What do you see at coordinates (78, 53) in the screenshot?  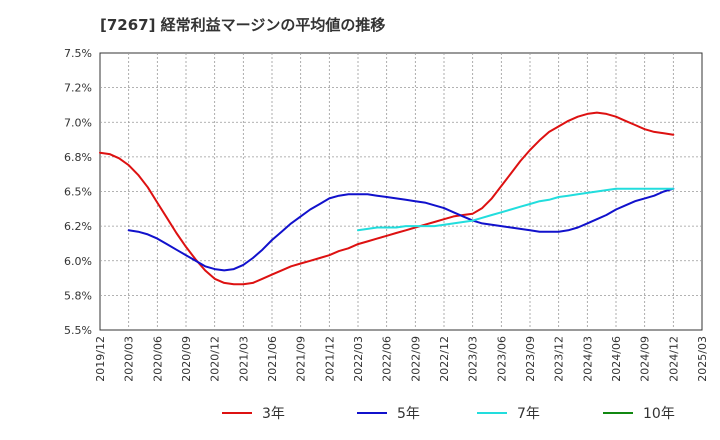 I see `y-tick-label: 7.5%` at bounding box center [78, 53].